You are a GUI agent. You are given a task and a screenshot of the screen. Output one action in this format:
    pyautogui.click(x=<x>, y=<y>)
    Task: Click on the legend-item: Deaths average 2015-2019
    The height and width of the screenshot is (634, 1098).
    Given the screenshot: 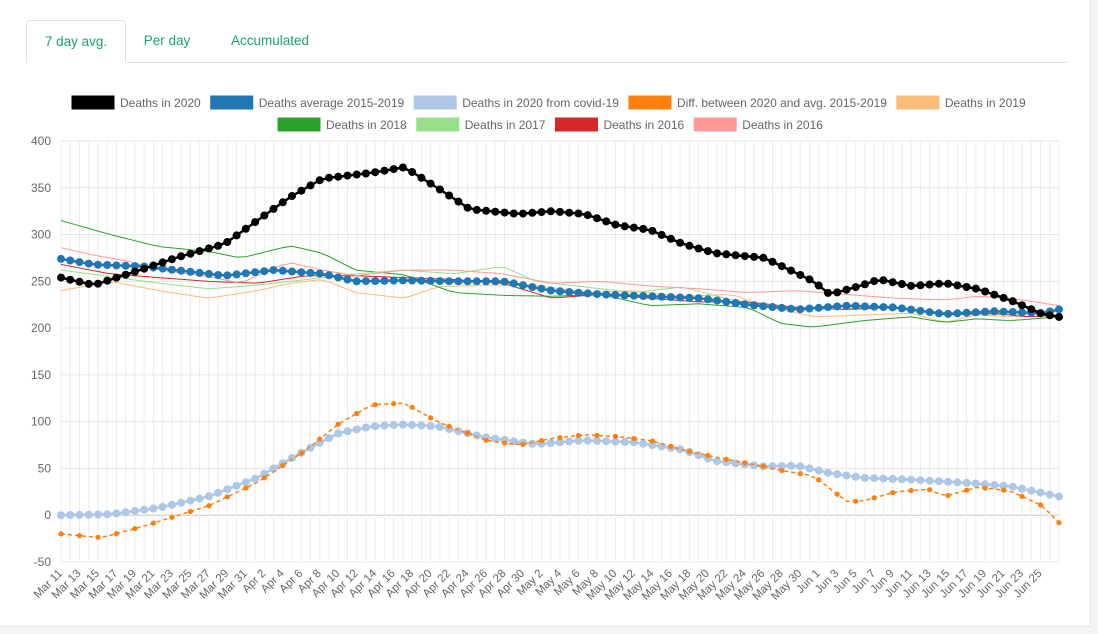 What is the action you would take?
    pyautogui.click(x=307, y=102)
    